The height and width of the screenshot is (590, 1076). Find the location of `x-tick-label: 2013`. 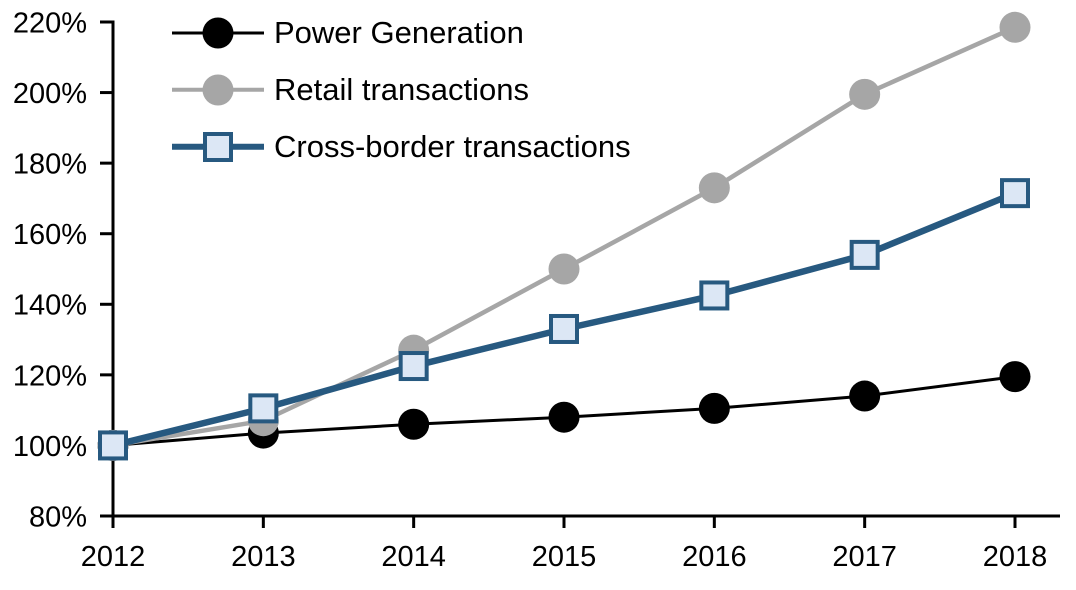

x-tick-label: 2013 is located at coordinates (263, 557).